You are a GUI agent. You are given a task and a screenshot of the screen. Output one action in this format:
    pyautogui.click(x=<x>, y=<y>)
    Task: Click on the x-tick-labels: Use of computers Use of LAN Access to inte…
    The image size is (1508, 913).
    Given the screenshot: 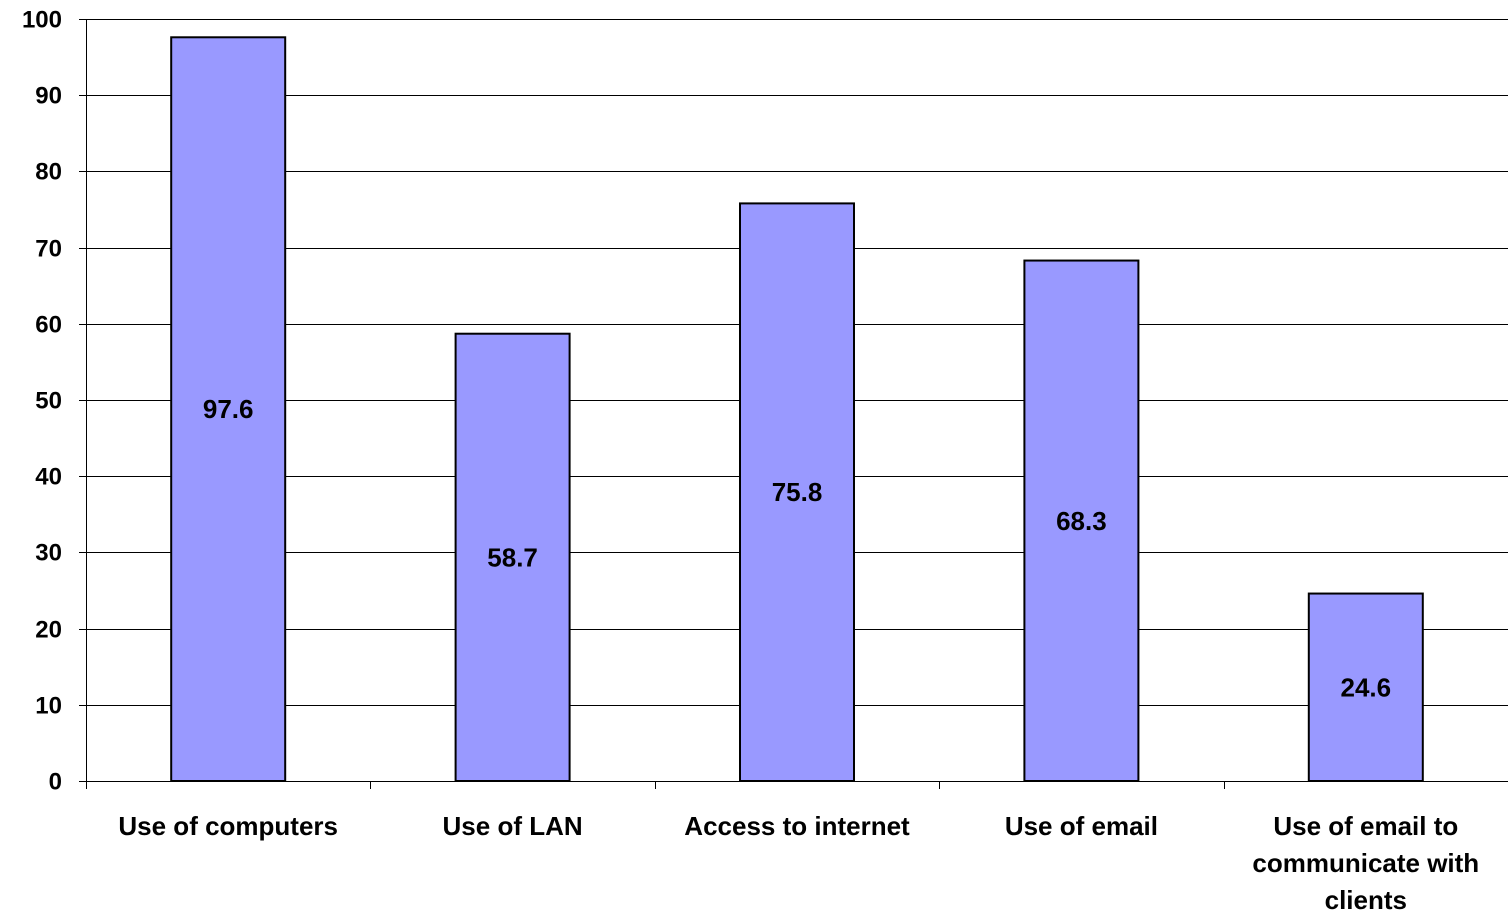 What is the action you would take?
    pyautogui.click(x=798, y=862)
    